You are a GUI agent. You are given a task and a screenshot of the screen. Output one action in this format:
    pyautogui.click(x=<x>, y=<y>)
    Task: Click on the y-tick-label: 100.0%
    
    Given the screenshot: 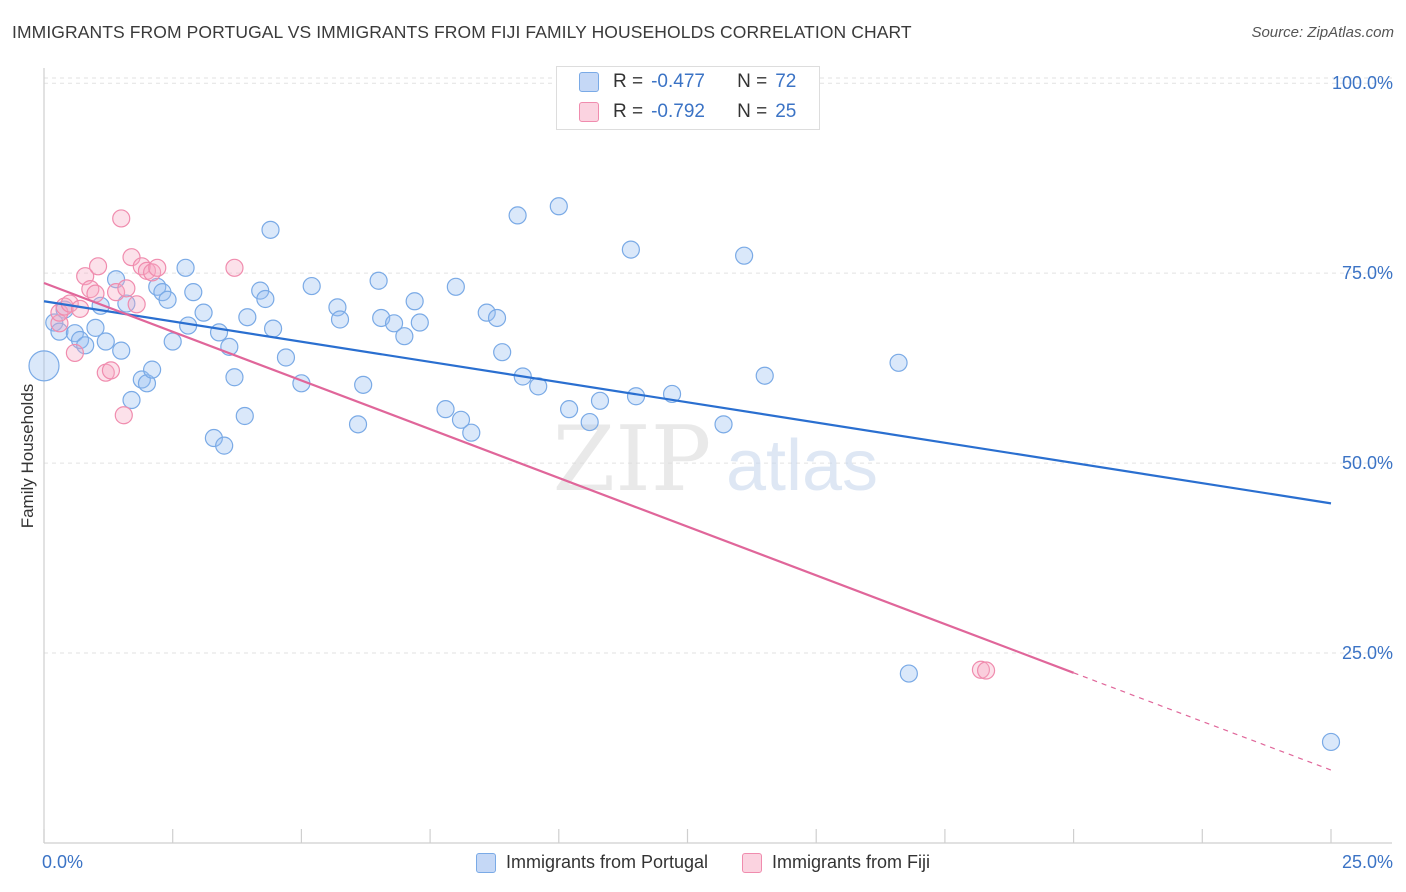 What is the action you would take?
    pyautogui.click(x=1362, y=83)
    